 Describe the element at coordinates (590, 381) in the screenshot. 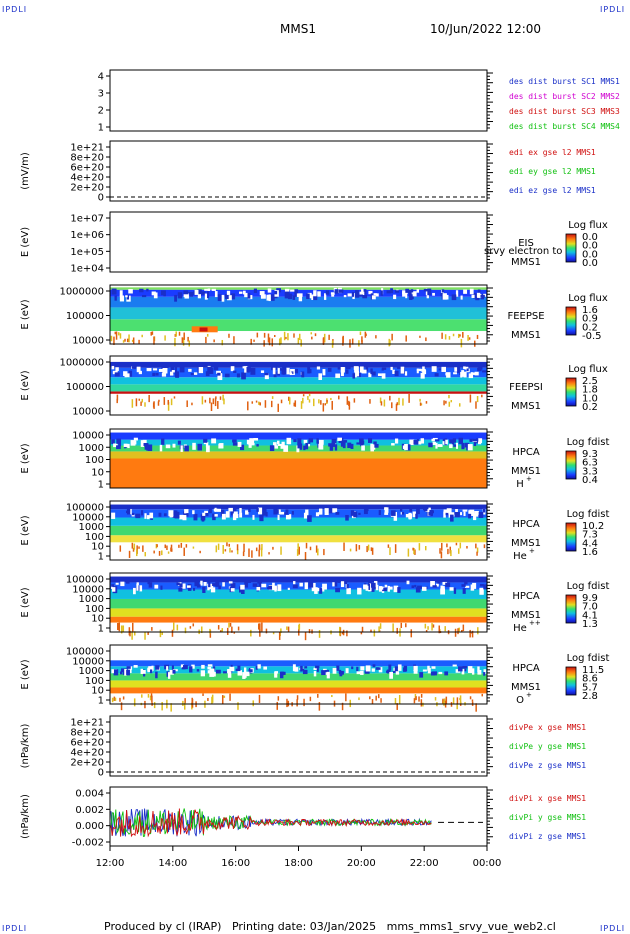

I see `colorbar-tick-label: 2.5` at that location.